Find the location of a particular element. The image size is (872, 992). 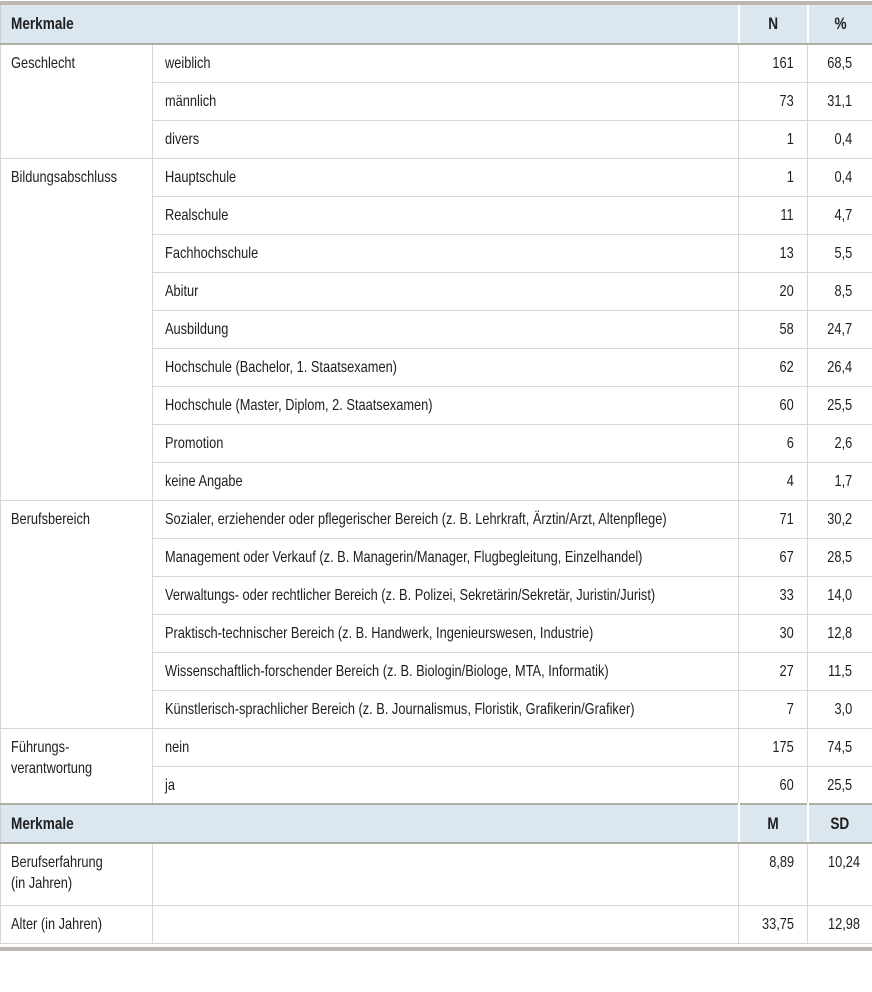

header-sd-label: SD is located at coordinates (840, 823).